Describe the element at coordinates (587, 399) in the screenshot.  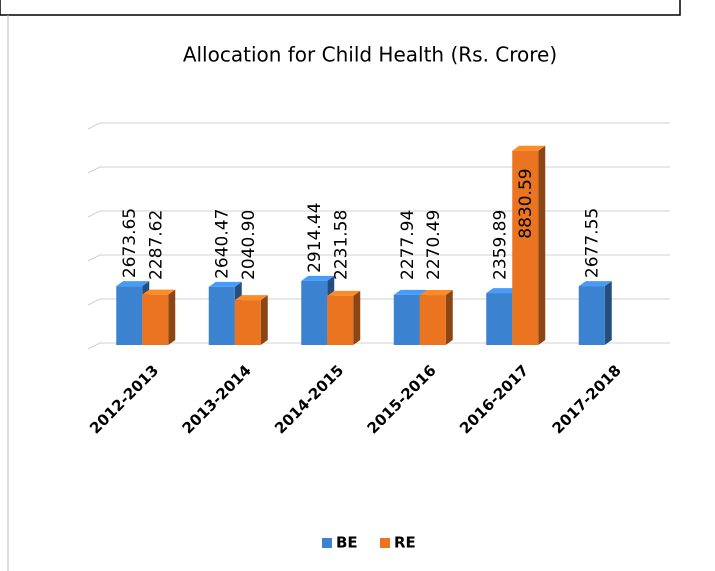
I see `x-tick-label: 2017-2018` at that location.